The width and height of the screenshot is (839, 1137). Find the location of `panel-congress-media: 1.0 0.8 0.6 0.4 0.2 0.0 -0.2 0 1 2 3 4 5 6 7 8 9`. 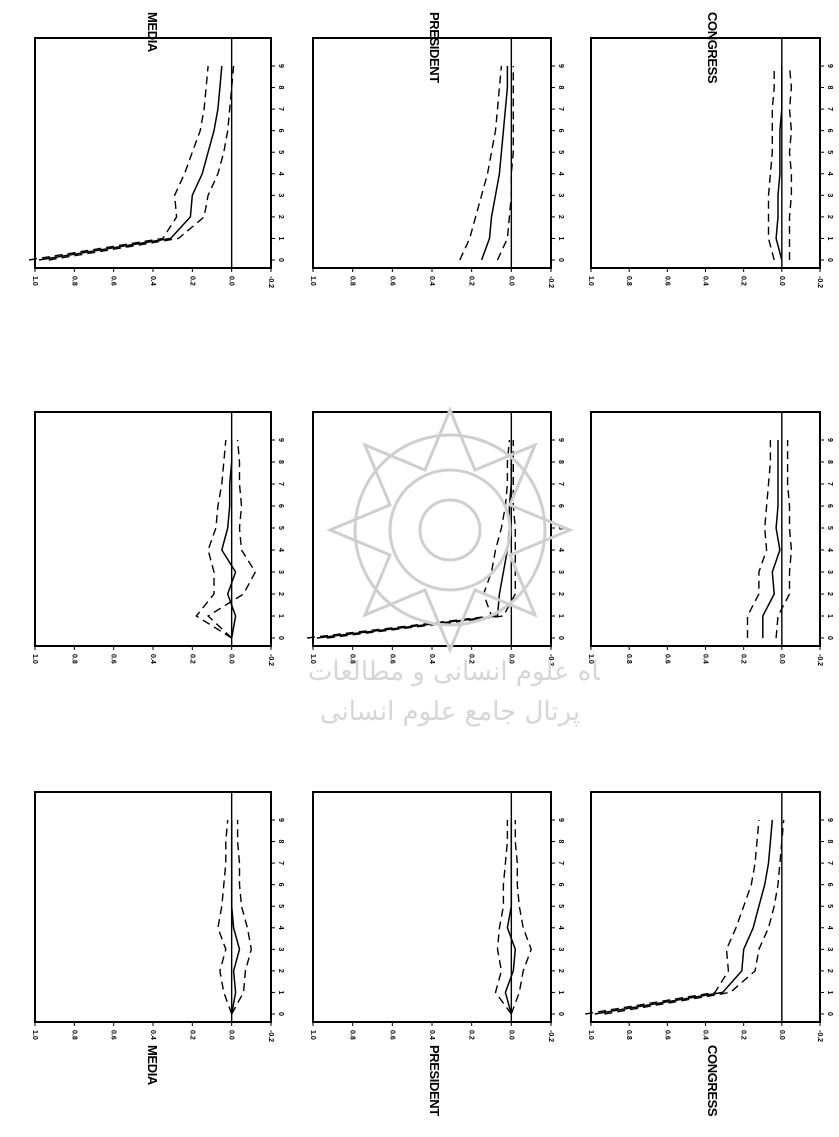

panel-congress-media: 1.0 0.8 0.6 0.4 0.2 0.0 -0.2 0 1 2 3 4 5 6 7 8 9 is located at coordinates (710, 162).